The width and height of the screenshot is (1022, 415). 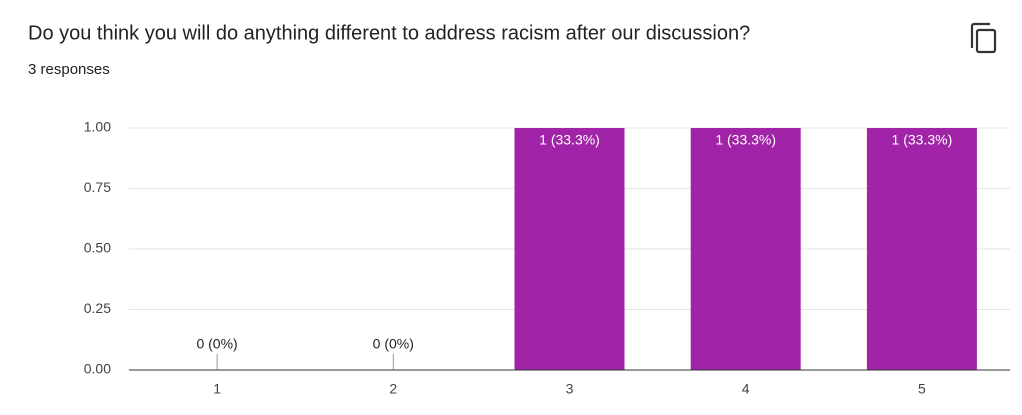 What do you see at coordinates (97, 369) in the screenshot?
I see `y-tick-label: 0.00` at bounding box center [97, 369].